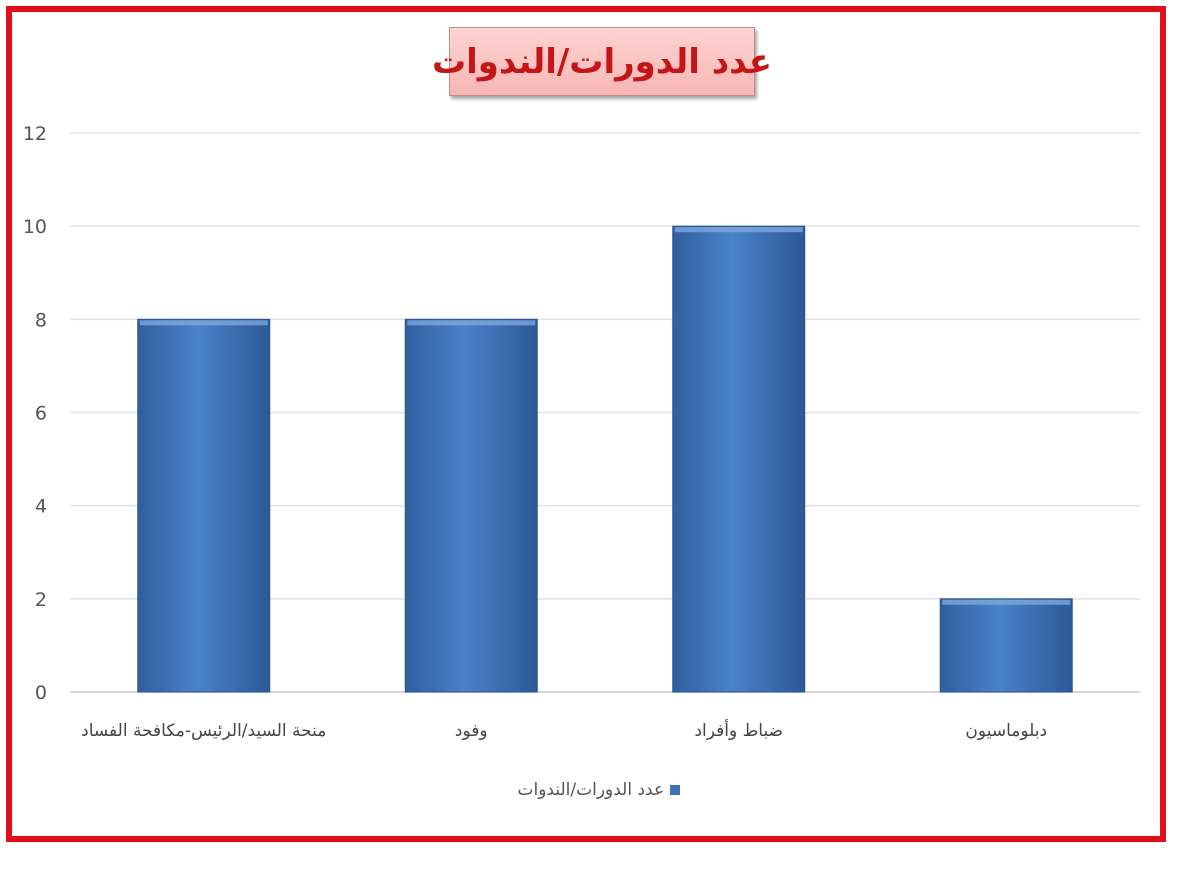 This screenshot has width=1200, height=870. I want to click on y-tick-label: 8, so click(41, 320).